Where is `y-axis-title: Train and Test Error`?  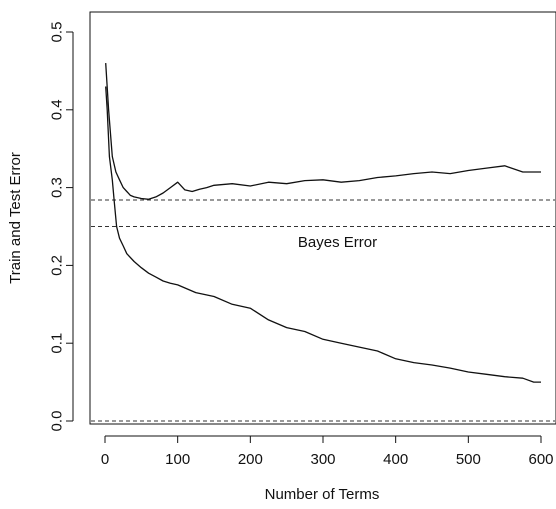 y-axis-title: Train and Test Error is located at coordinates (15, 218).